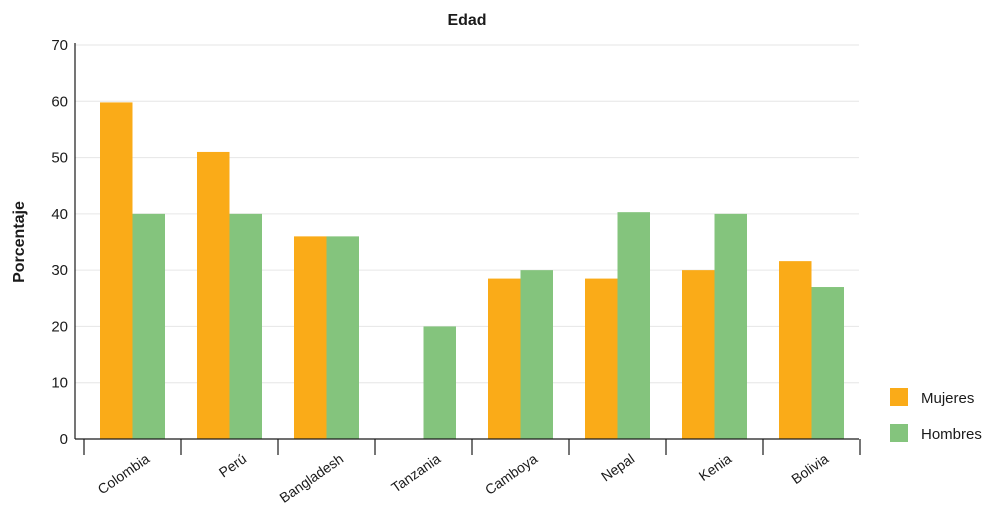  What do you see at coordinates (59, 214) in the screenshot?
I see `y-tick-label: 40` at bounding box center [59, 214].